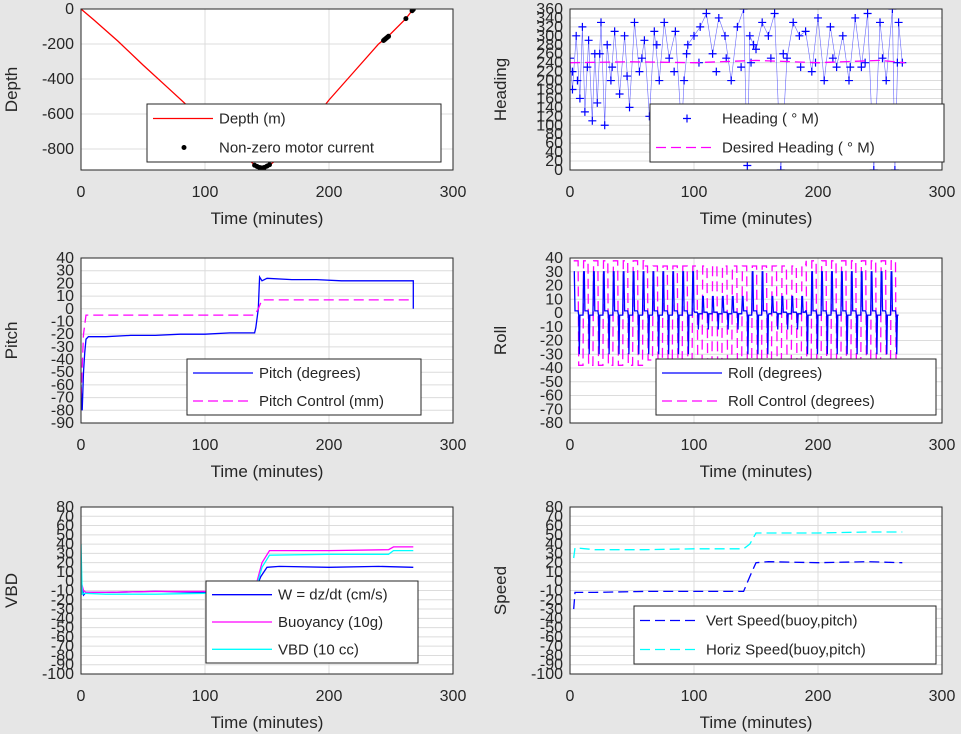 The height and width of the screenshot is (734, 961). What do you see at coordinates (549, 72) in the screenshot?
I see `y-tick-label: 220` at bounding box center [549, 72].